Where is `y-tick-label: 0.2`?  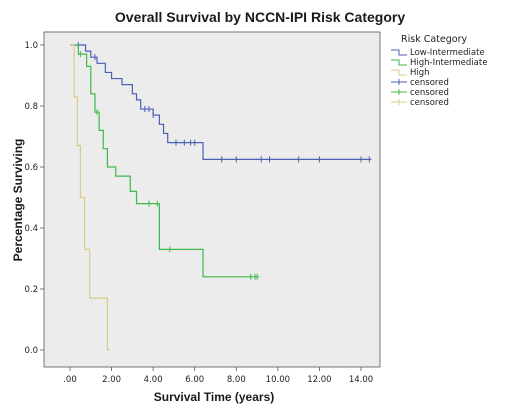
y-tick-label: 0.2 is located at coordinates (31, 290).